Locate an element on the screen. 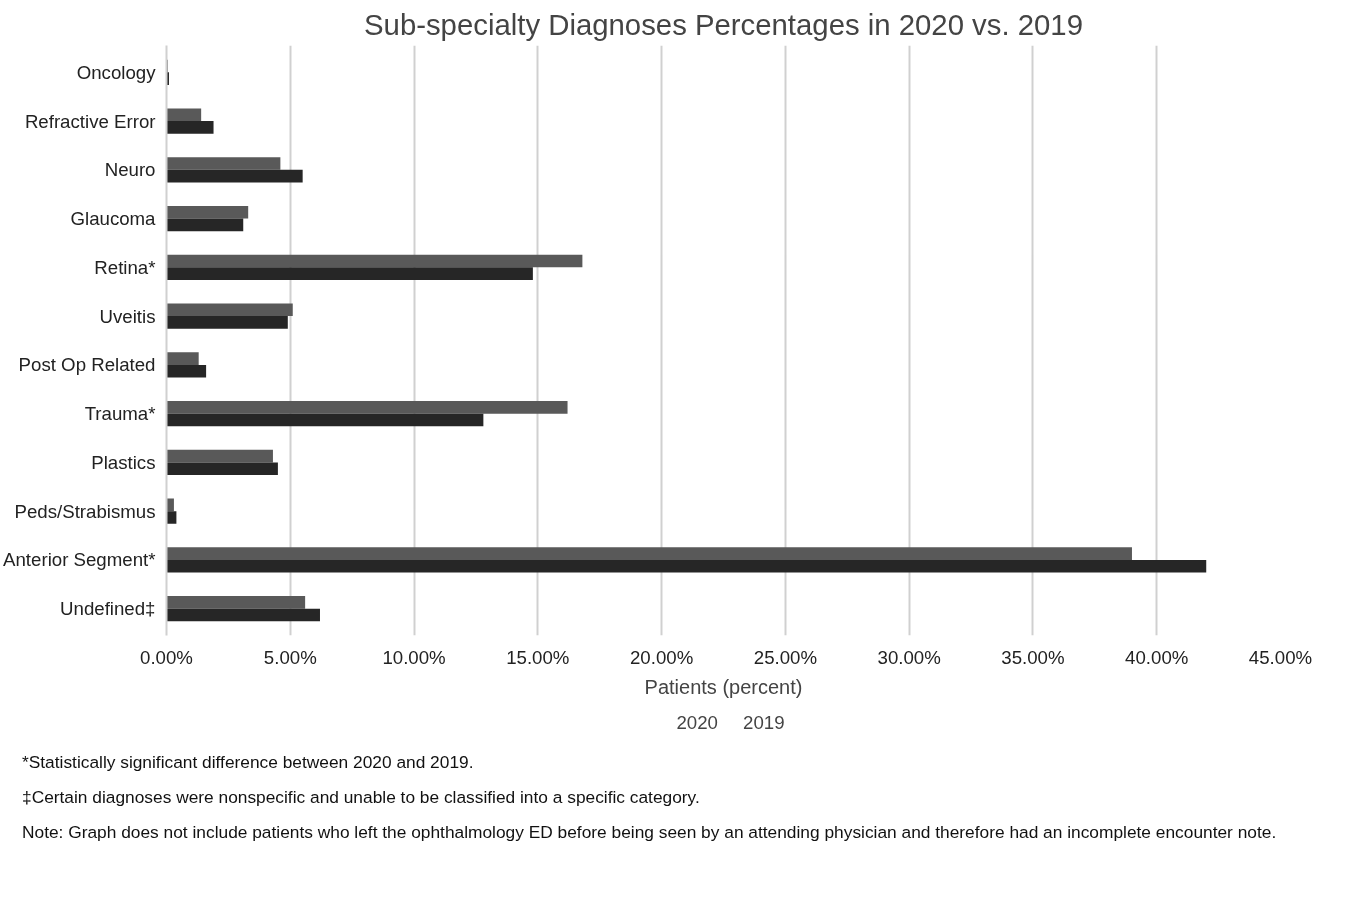 This screenshot has height=916, width=1367. x-tick-label: 45.00% is located at coordinates (1280, 657).